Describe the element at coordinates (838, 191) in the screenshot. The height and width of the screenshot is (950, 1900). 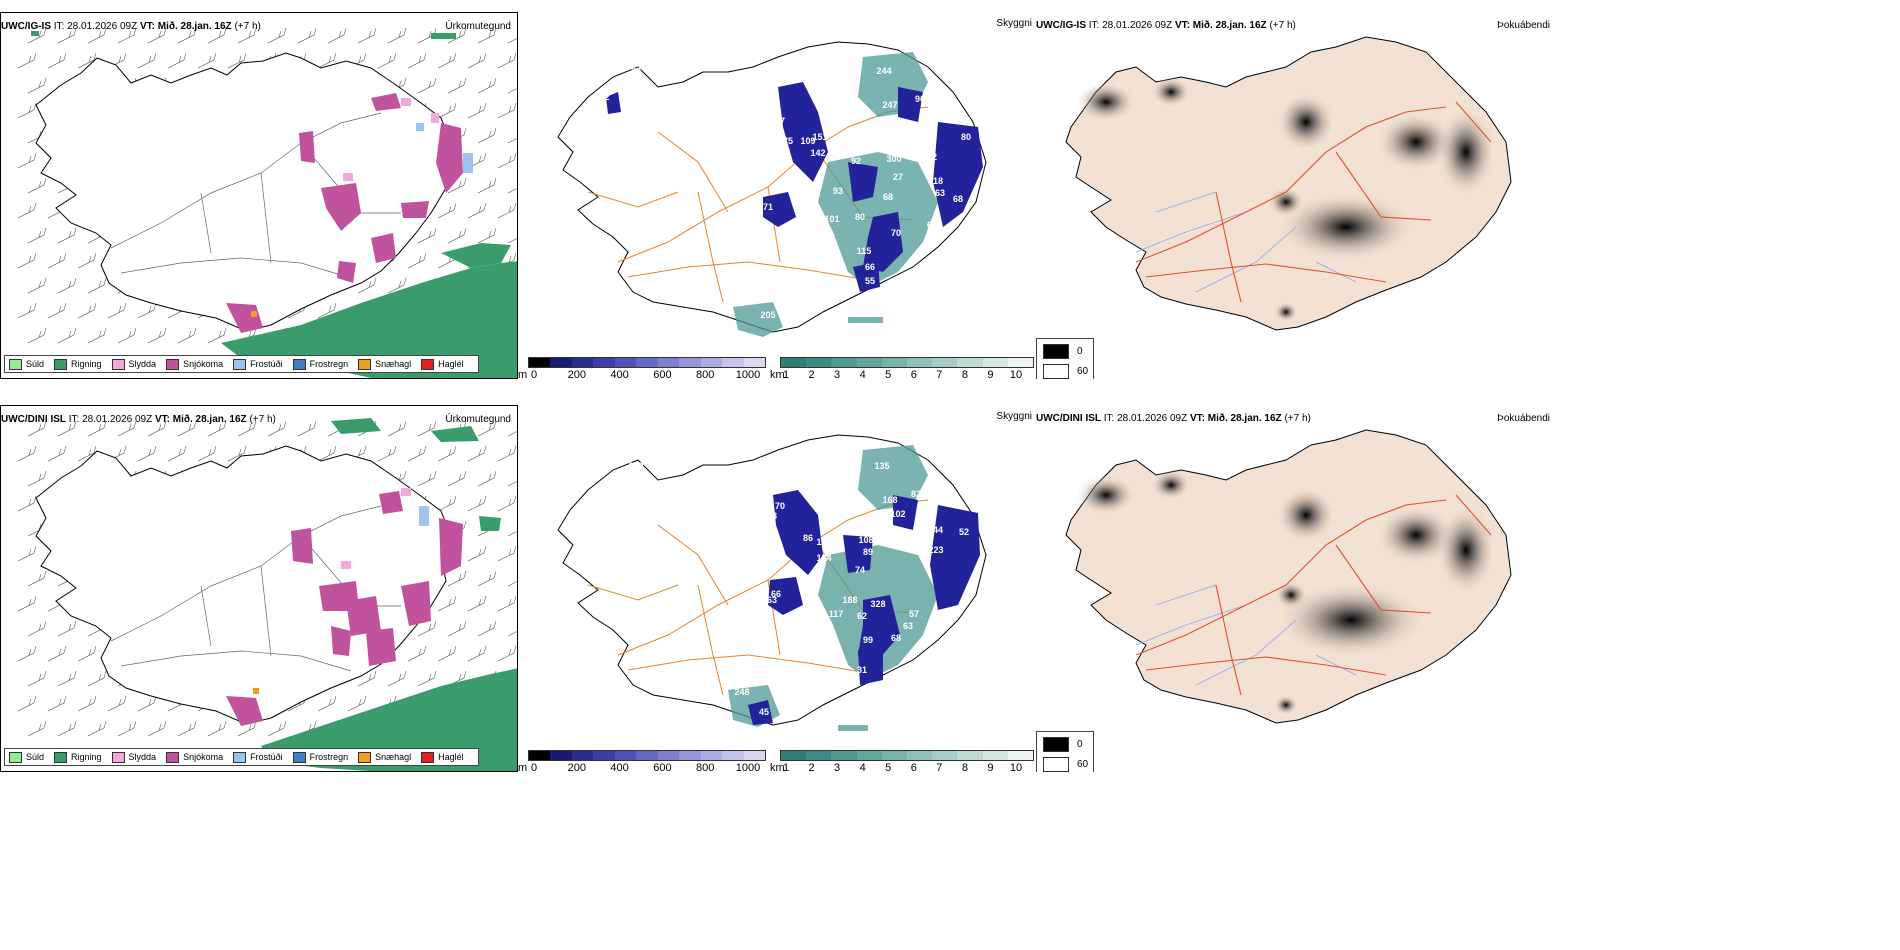
I see `visibility-value-label: 93` at that location.